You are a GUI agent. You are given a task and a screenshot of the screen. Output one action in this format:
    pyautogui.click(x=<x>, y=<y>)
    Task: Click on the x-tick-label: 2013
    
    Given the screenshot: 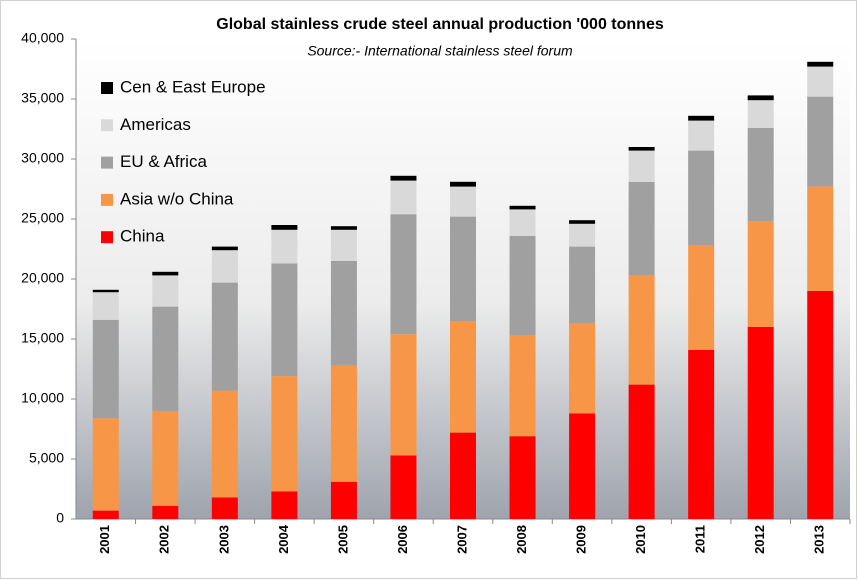 What is the action you would take?
    pyautogui.click(x=819, y=539)
    